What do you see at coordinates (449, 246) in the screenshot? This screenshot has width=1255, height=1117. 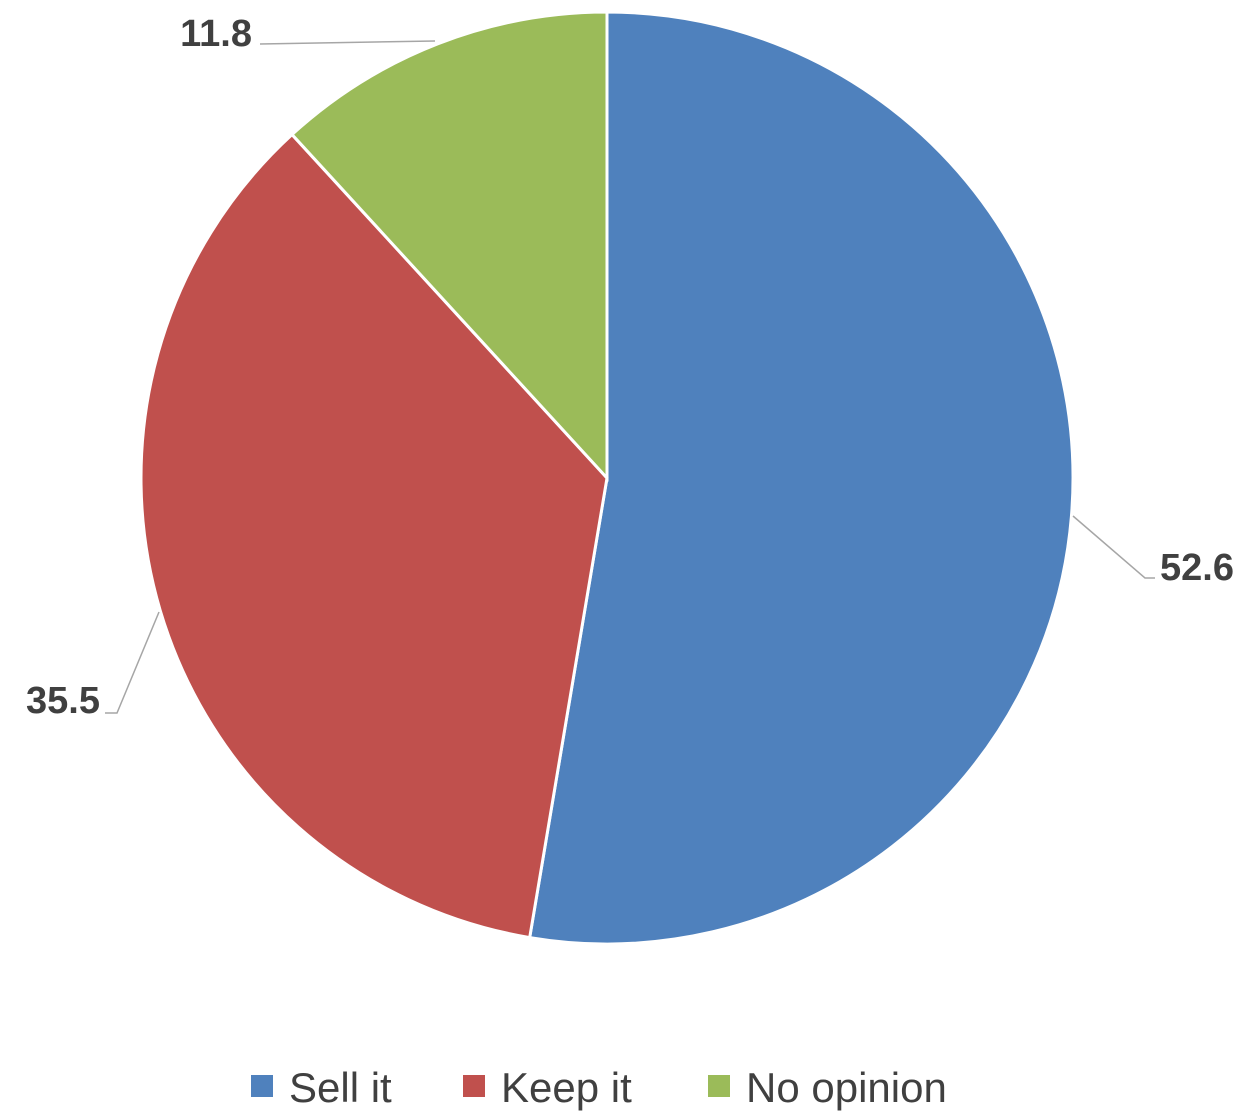 I see `pie-slice-no-opinion` at bounding box center [449, 246].